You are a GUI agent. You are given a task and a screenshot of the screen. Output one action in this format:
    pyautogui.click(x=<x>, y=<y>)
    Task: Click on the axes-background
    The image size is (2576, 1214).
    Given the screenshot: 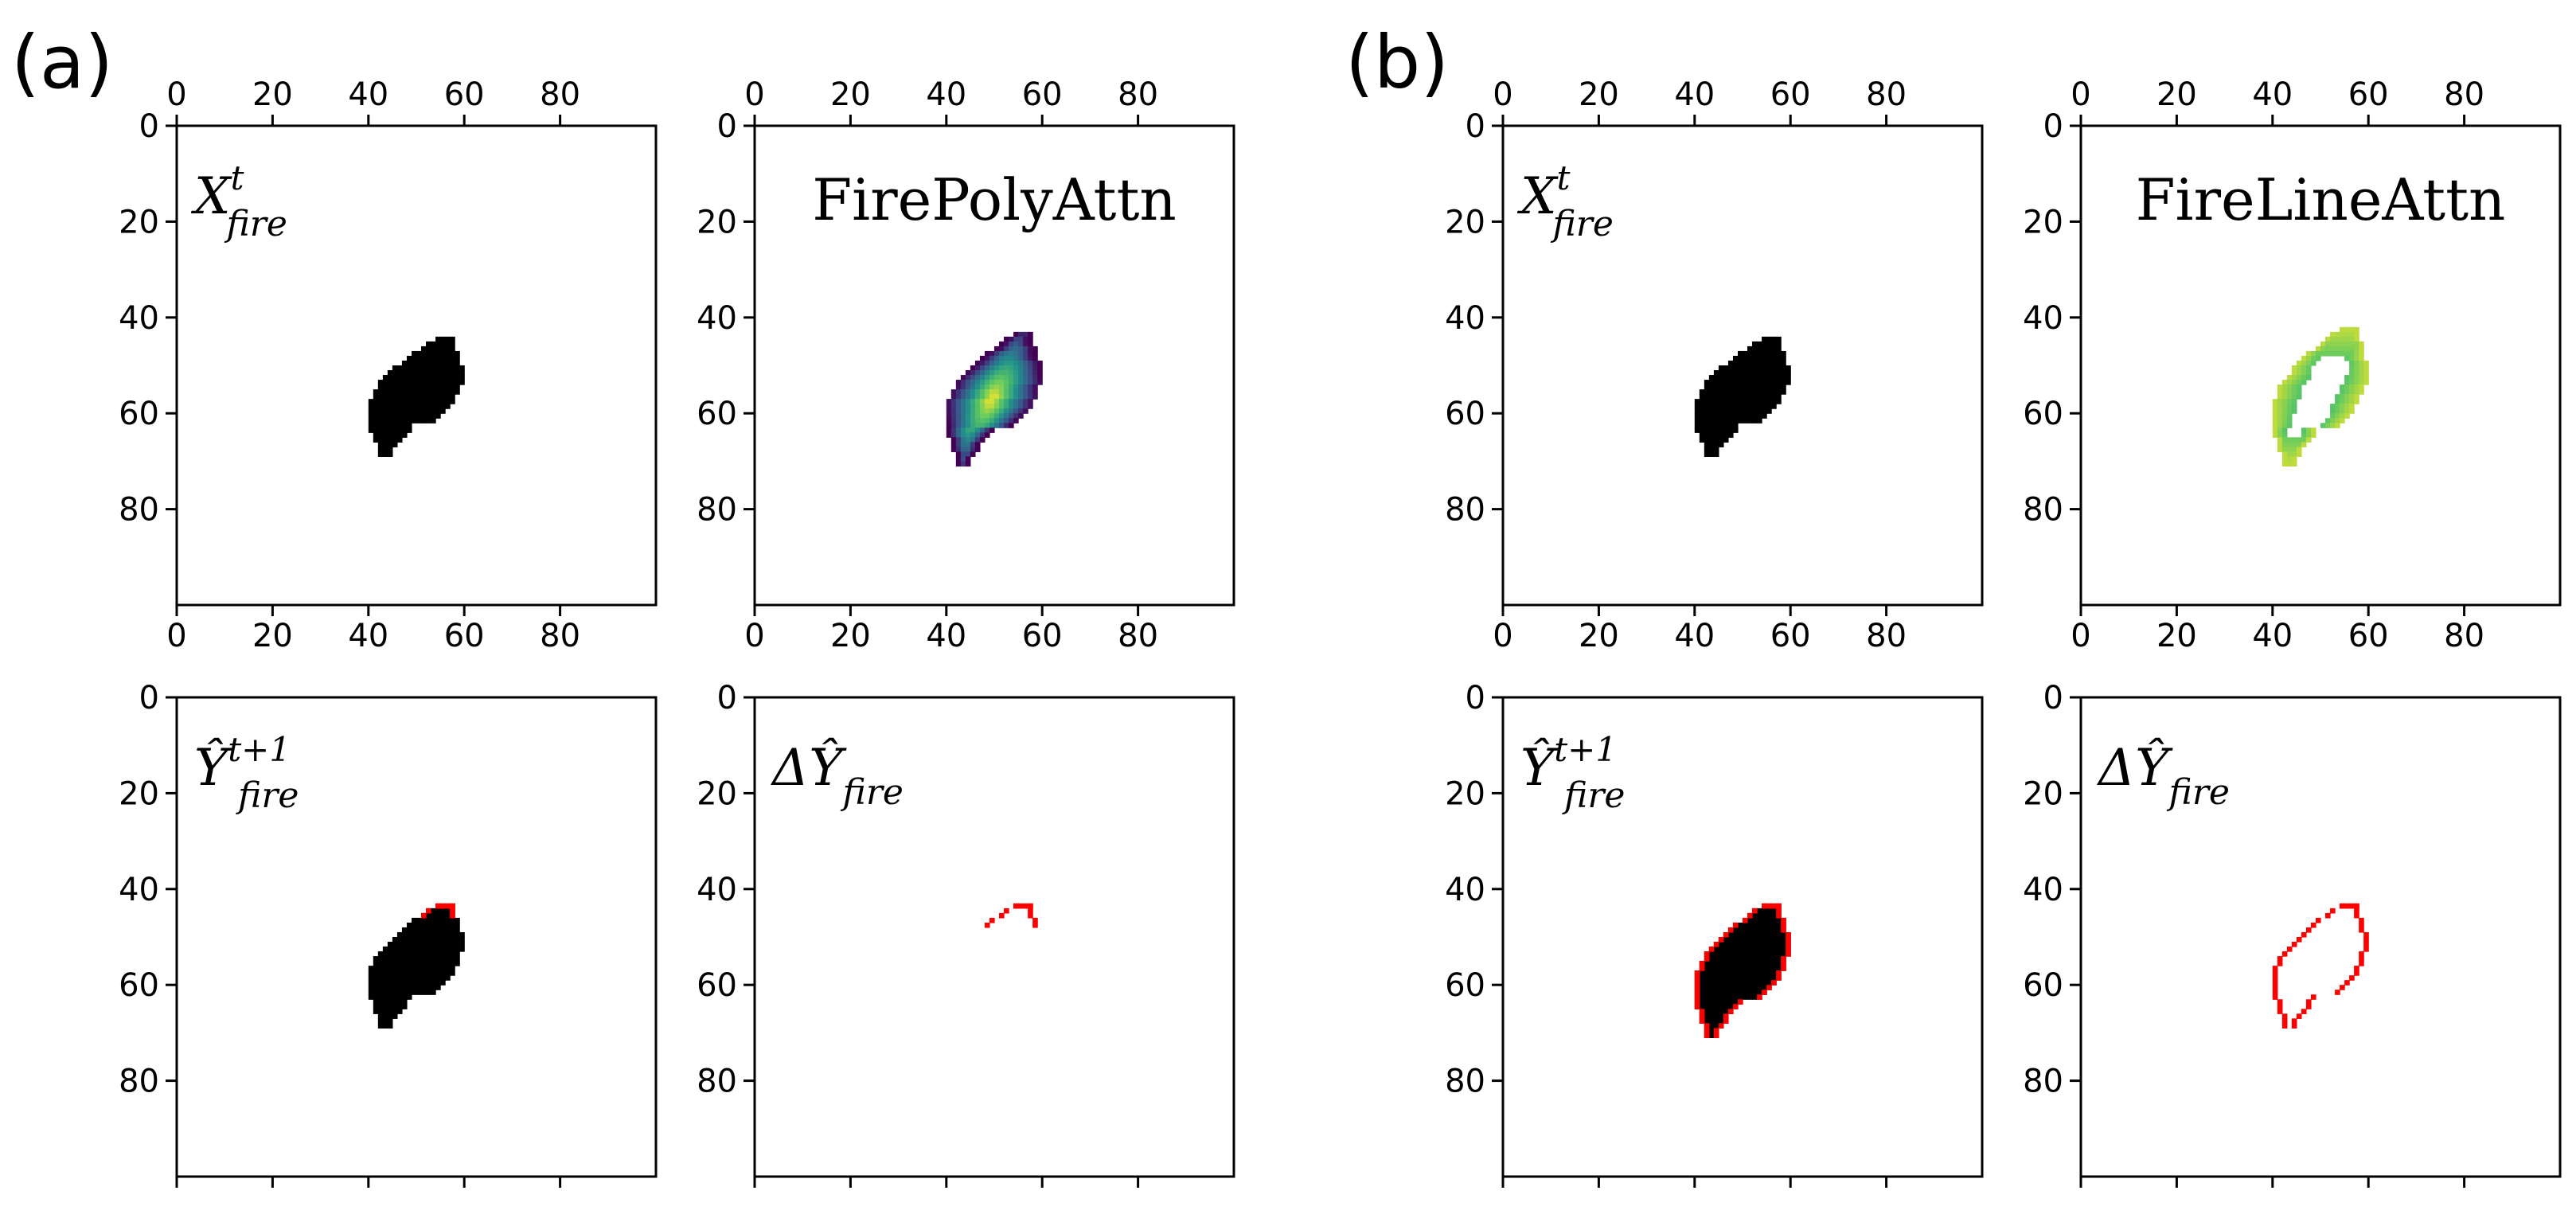 What is the action you would take?
    pyautogui.click(x=994, y=937)
    